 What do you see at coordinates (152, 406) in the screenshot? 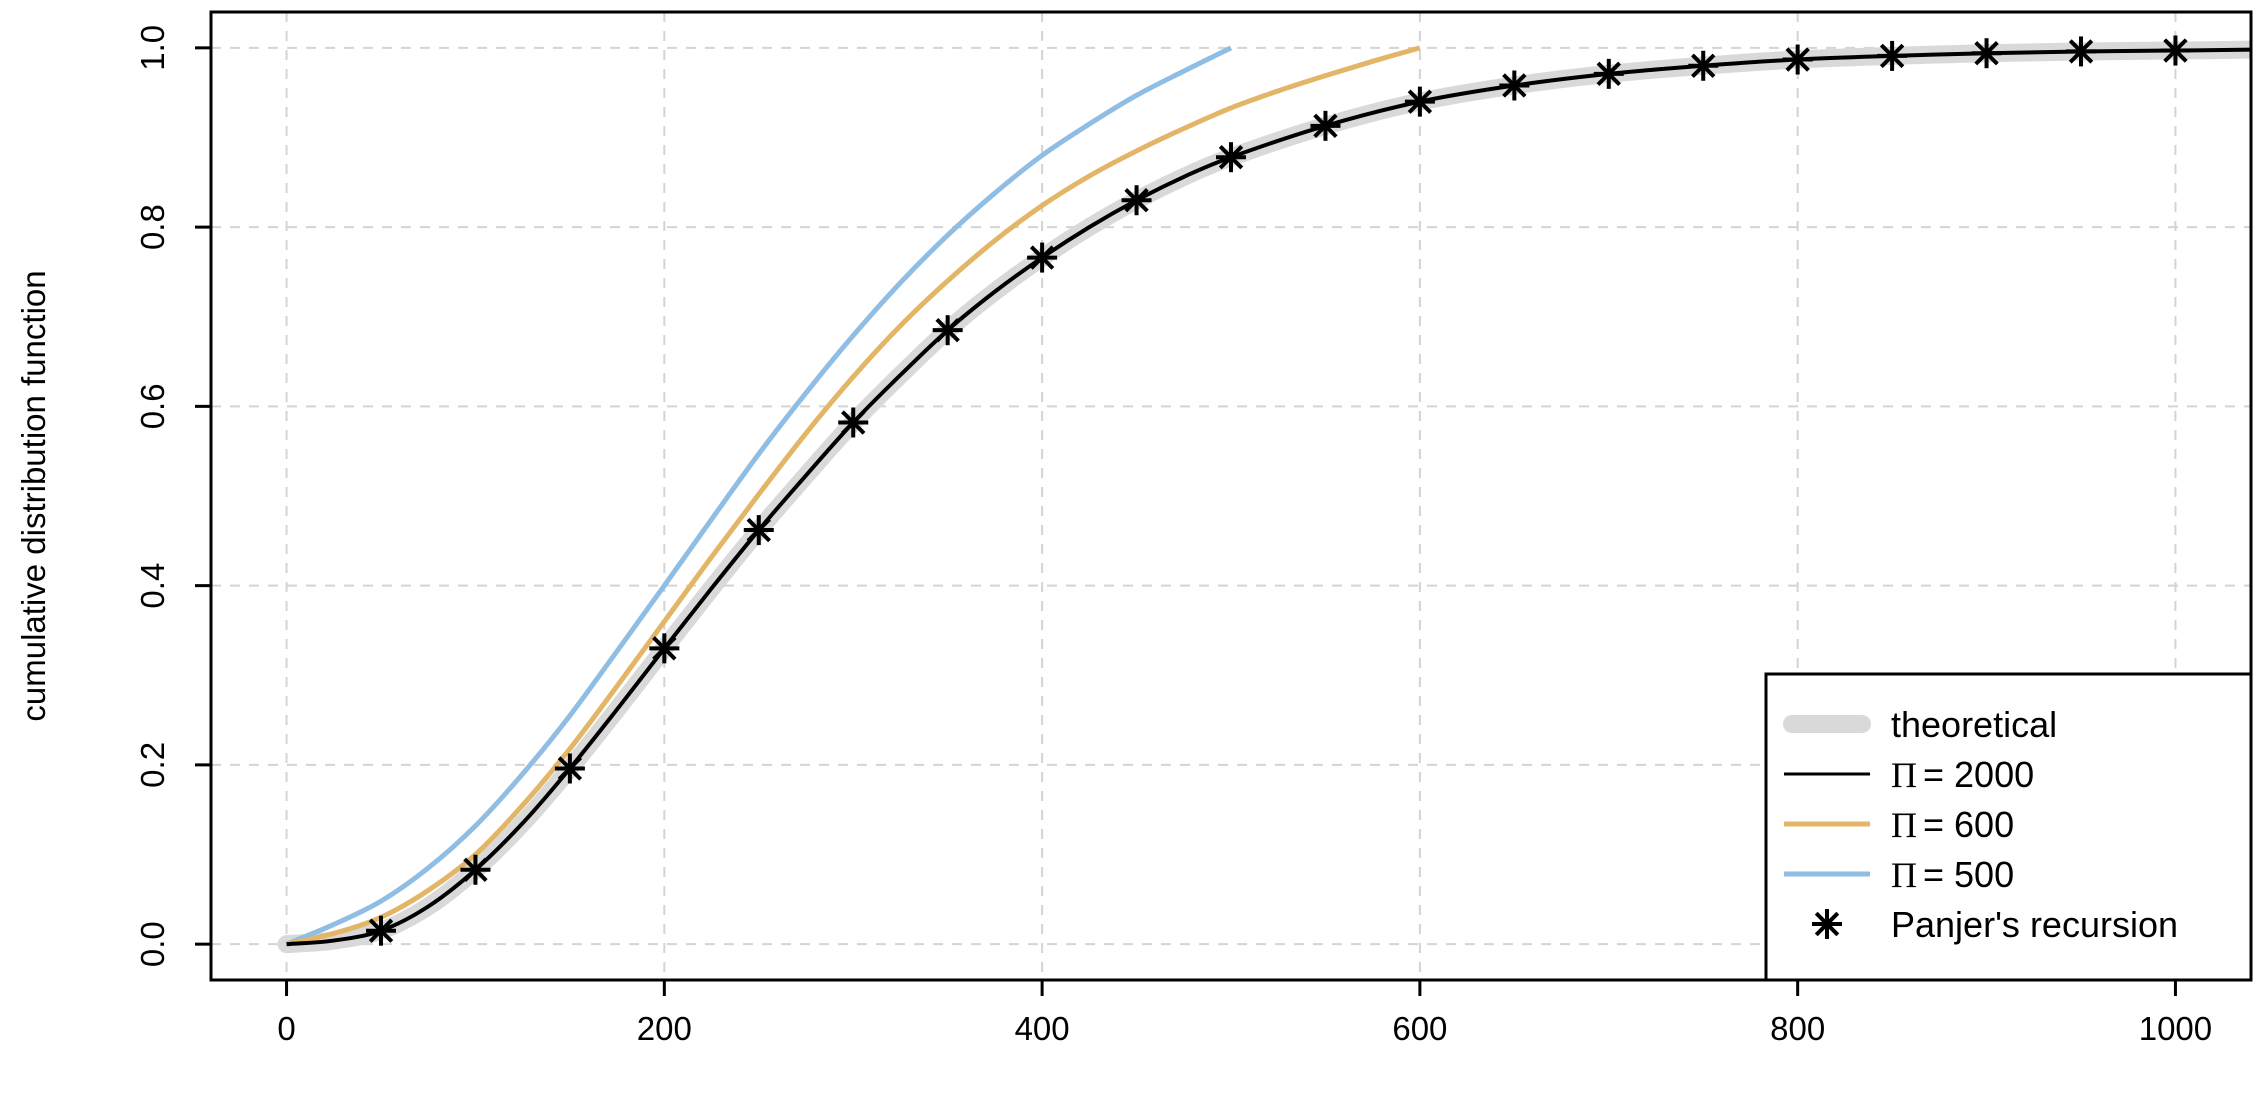
I see `y-tick-label: 0.6` at bounding box center [152, 406].